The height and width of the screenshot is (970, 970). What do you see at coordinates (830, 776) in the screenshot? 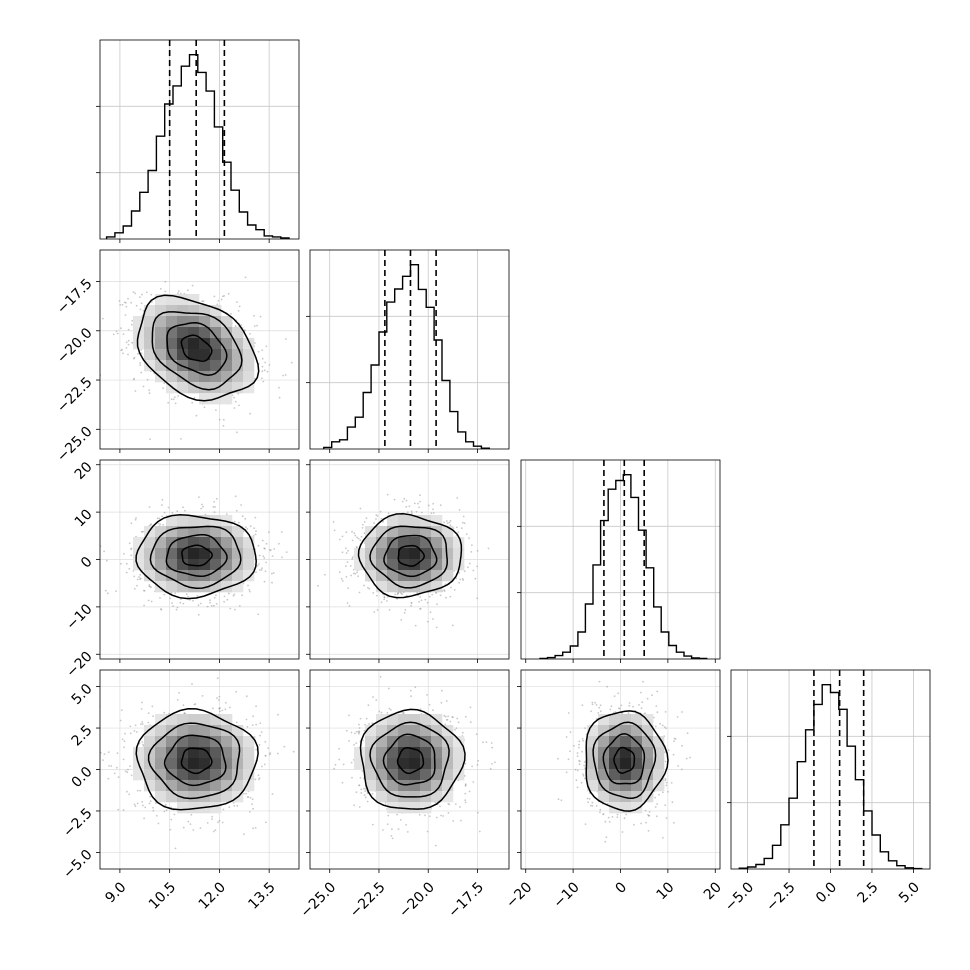
I see `histogram-step-line` at bounding box center [830, 776].